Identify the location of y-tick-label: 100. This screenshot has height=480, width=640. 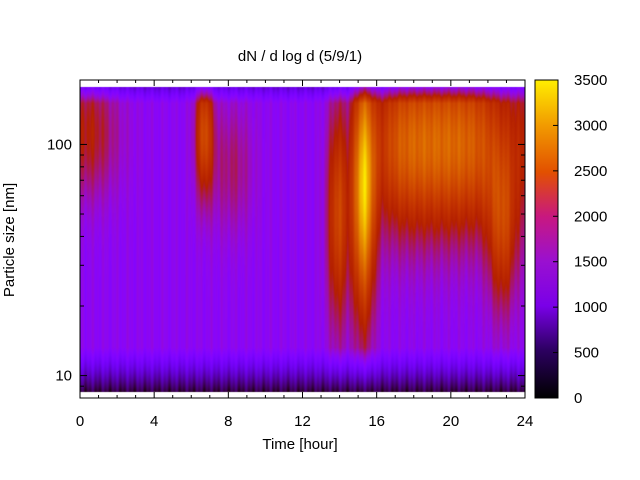
(59, 144).